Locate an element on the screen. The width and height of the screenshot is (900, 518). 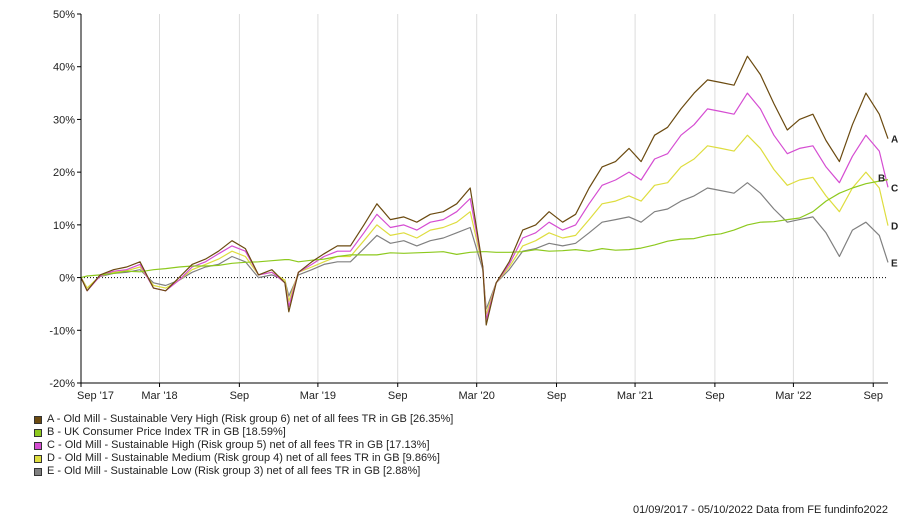
x-tick-label: Mar '19 is located at coordinates (318, 396).